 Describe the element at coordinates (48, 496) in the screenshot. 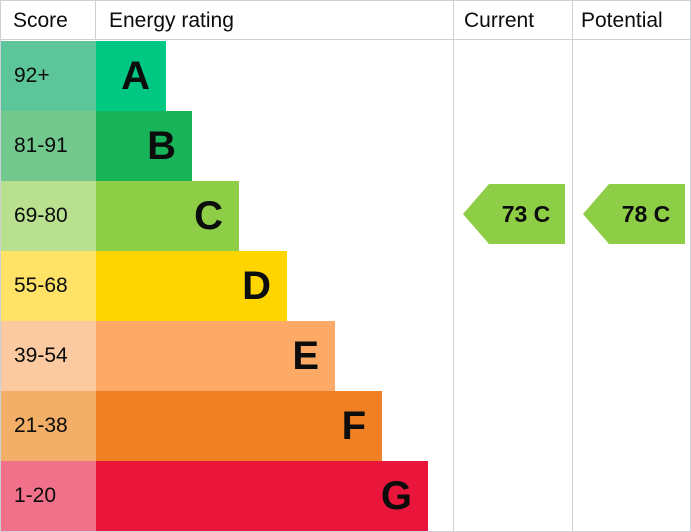

I see `score-range-g: 1-20` at that location.